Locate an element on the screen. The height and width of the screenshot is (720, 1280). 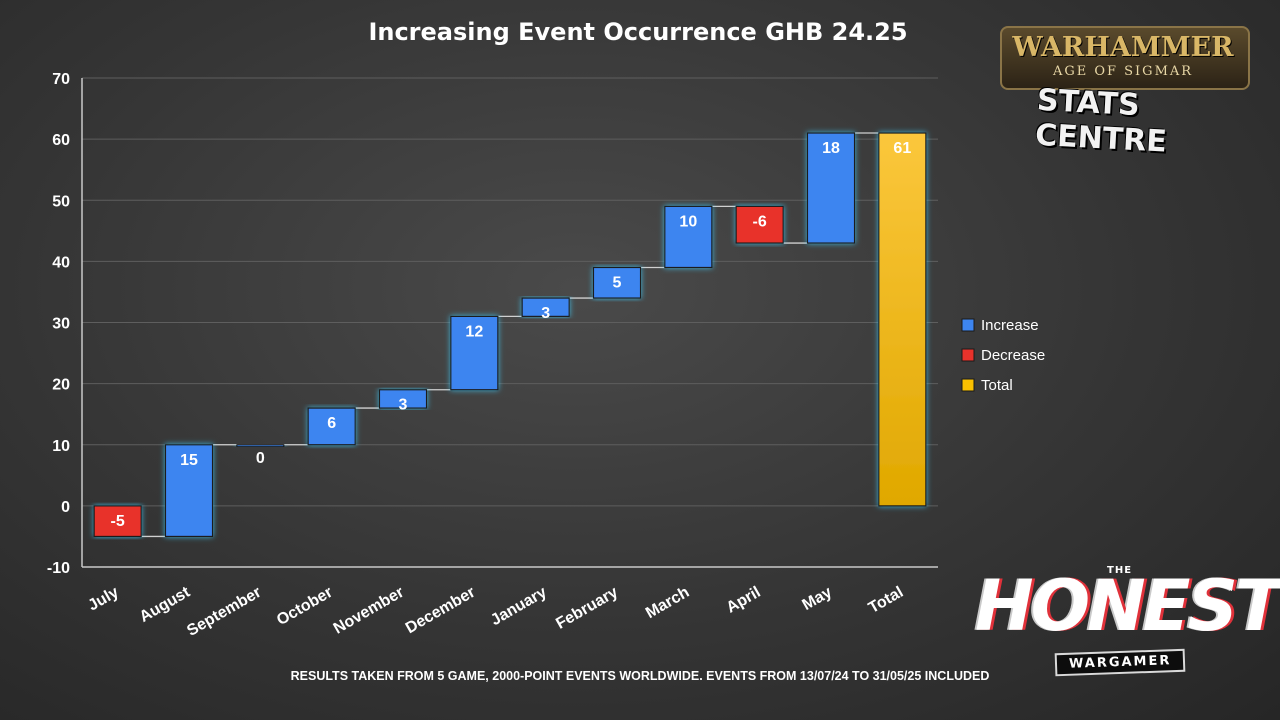
legend-swatch-decrease is located at coordinates (968, 355).